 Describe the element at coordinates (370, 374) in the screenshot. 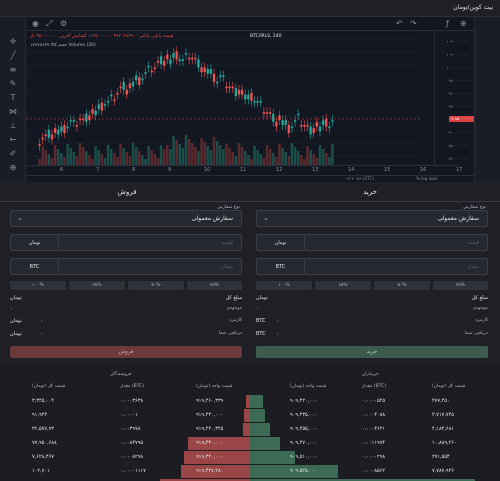

I see `buyers-title: خریداران` at that location.